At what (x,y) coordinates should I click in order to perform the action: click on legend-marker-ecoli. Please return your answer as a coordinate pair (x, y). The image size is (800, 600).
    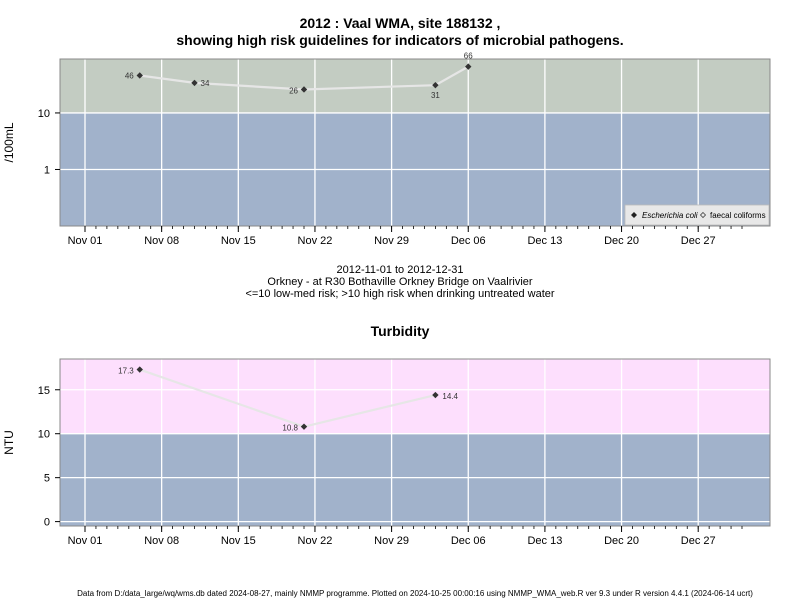
    Looking at the image, I should click on (634, 215).